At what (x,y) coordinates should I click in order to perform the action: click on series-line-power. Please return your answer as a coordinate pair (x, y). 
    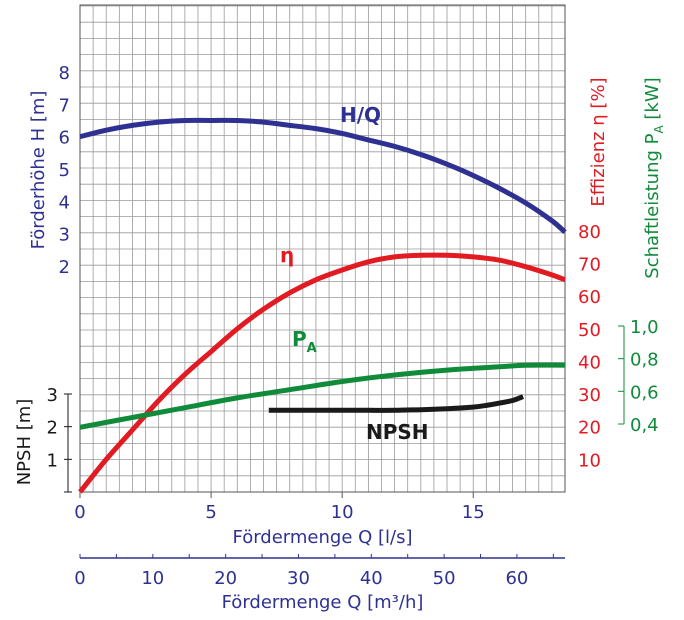
    Looking at the image, I should click on (322, 396).